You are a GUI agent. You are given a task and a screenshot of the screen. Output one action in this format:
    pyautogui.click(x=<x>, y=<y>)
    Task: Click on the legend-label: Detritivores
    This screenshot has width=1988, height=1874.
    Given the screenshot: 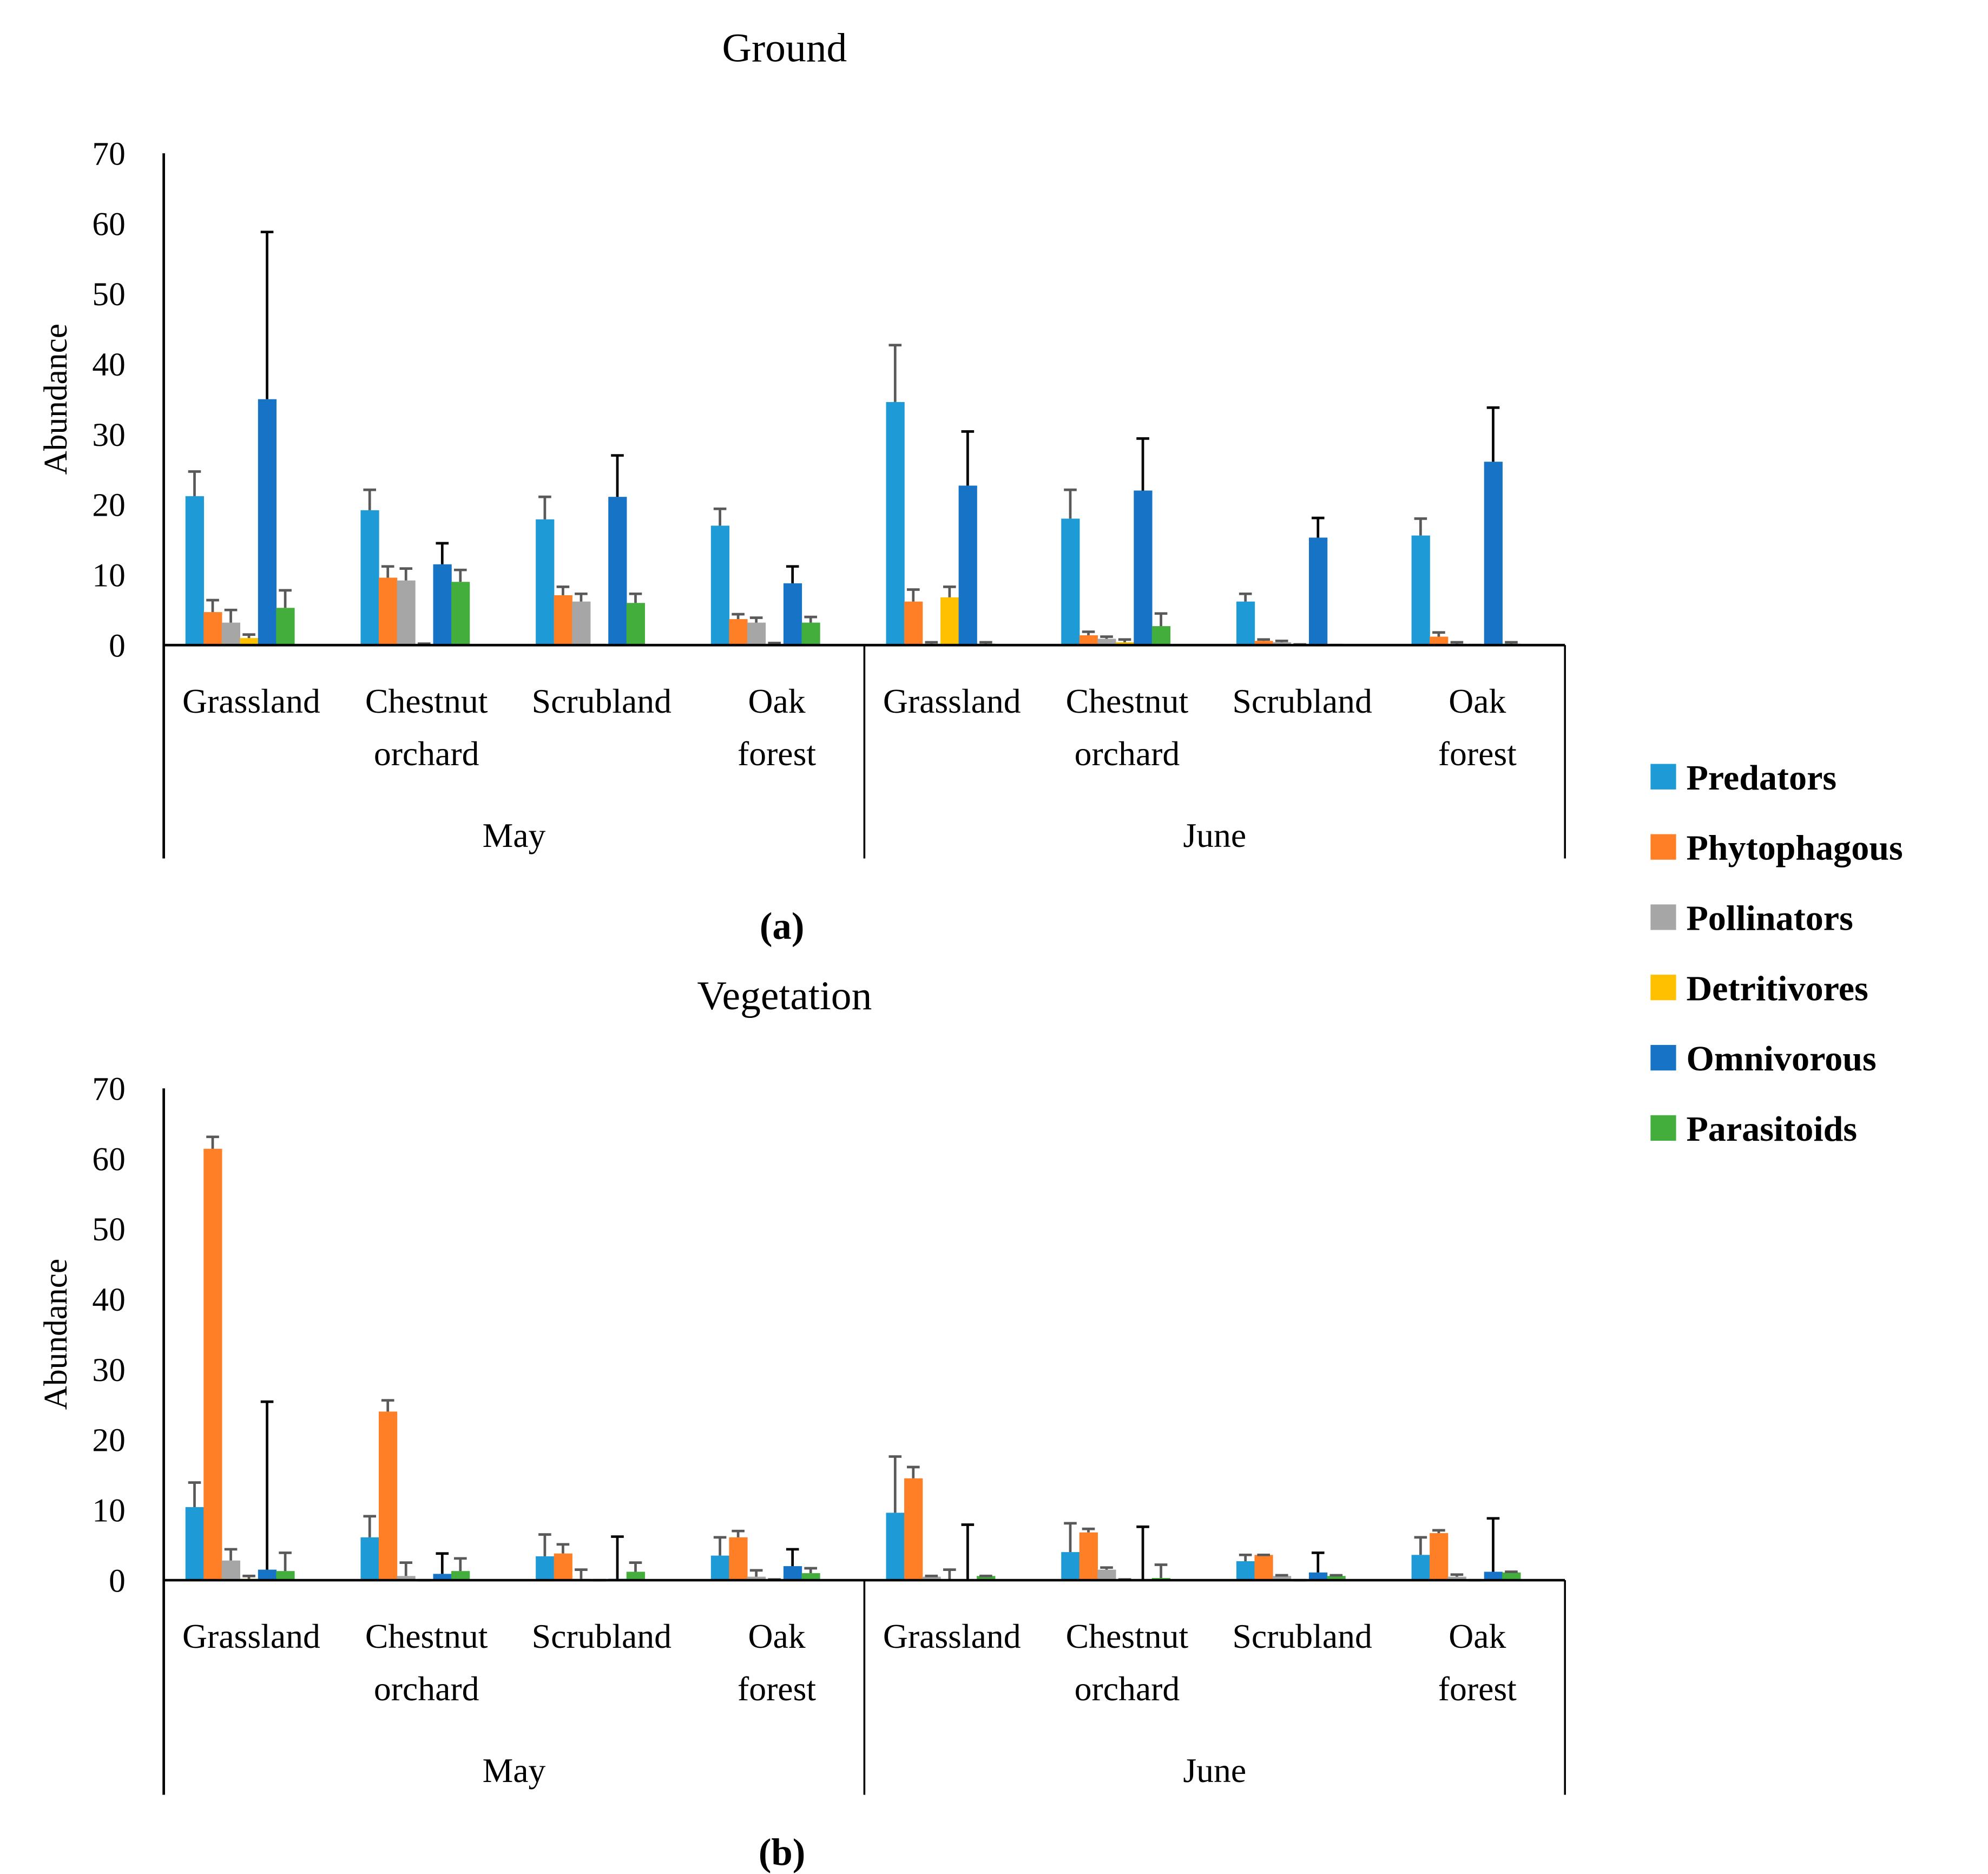 What is the action you would take?
    pyautogui.click(x=1777, y=988)
    